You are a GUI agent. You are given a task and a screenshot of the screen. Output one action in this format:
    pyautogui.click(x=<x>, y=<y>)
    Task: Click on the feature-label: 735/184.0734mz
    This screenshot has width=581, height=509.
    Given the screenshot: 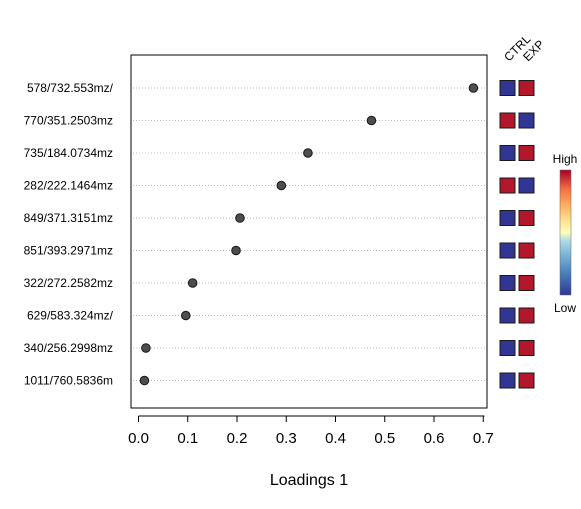 What is the action you would take?
    pyautogui.click(x=68, y=153)
    